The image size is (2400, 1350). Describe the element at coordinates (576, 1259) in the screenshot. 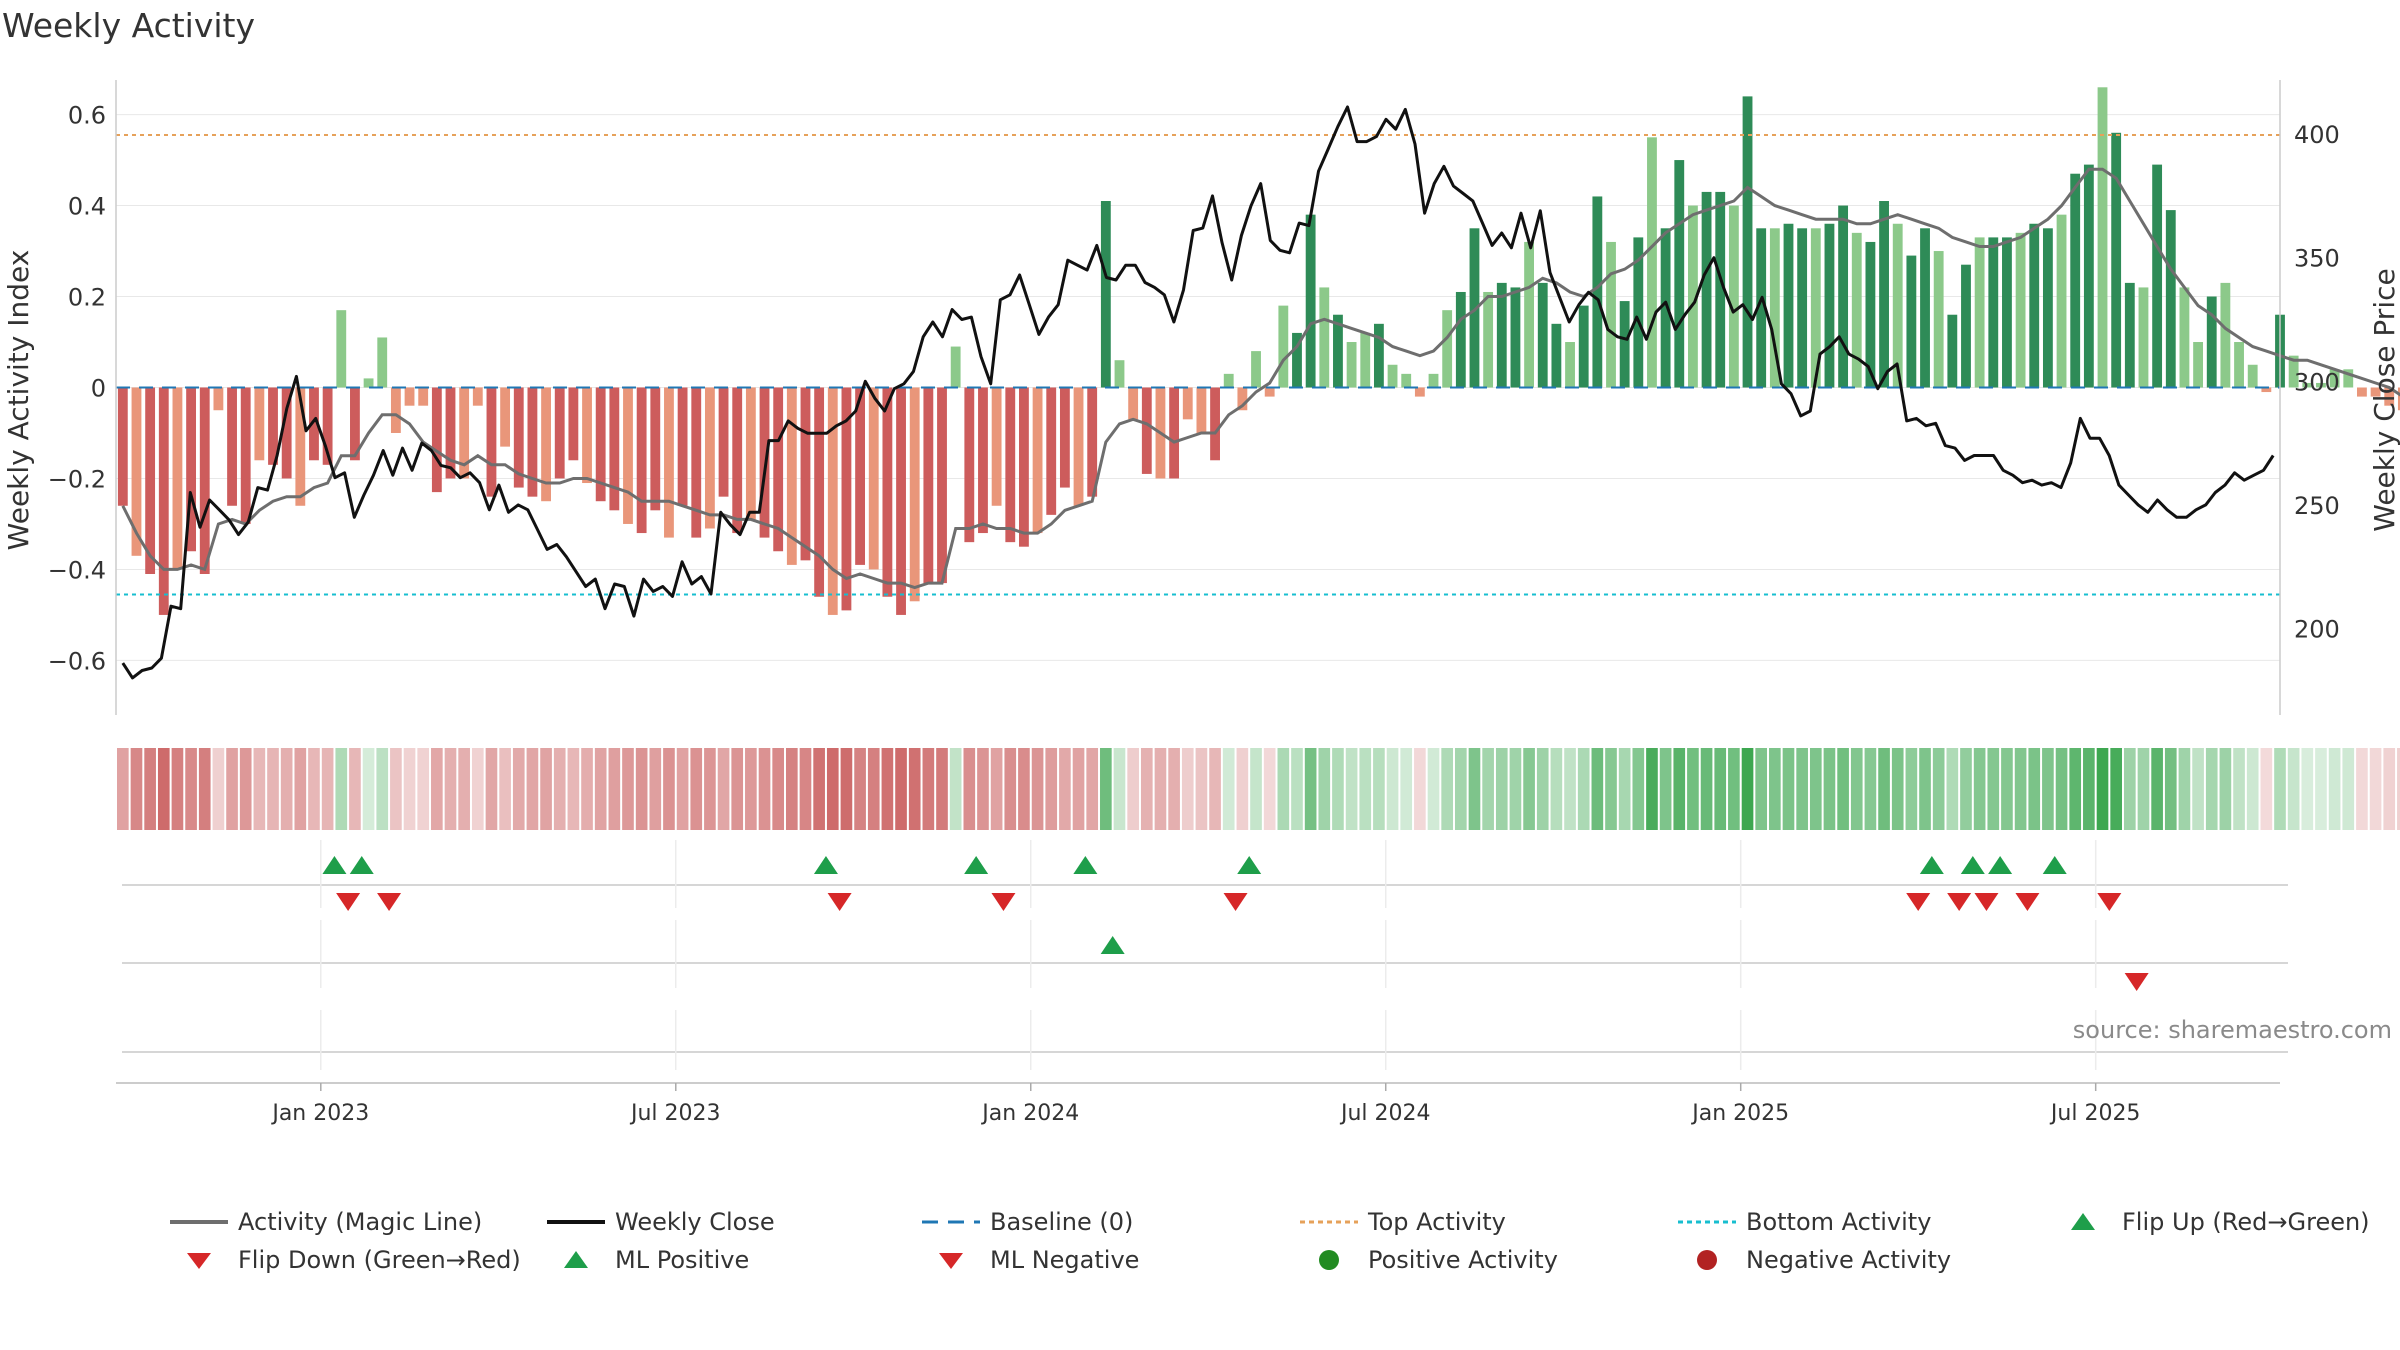

I see `triangle-up-icon` at that location.